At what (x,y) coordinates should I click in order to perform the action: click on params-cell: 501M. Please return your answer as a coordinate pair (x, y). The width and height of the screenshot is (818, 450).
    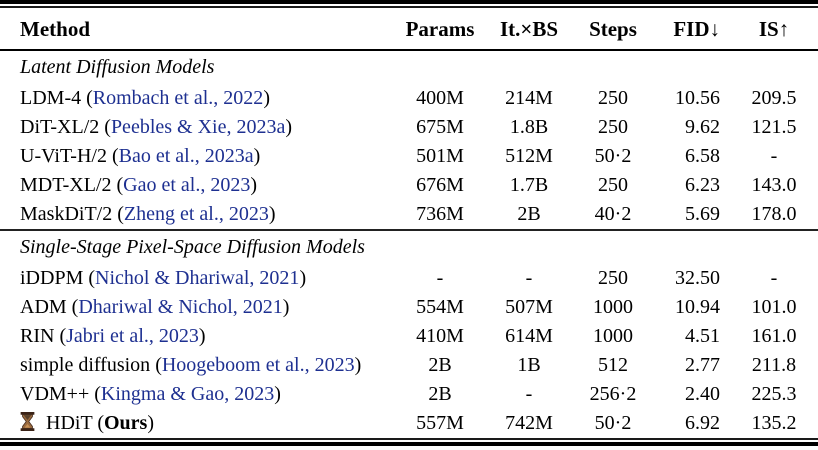
    Looking at the image, I should click on (440, 156).